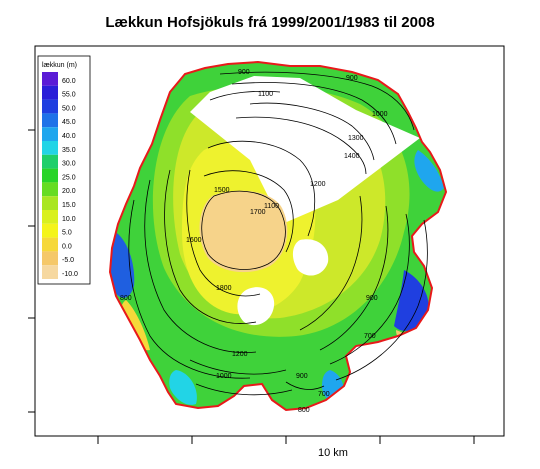  I want to click on legend-label: 5.0, so click(67, 233).